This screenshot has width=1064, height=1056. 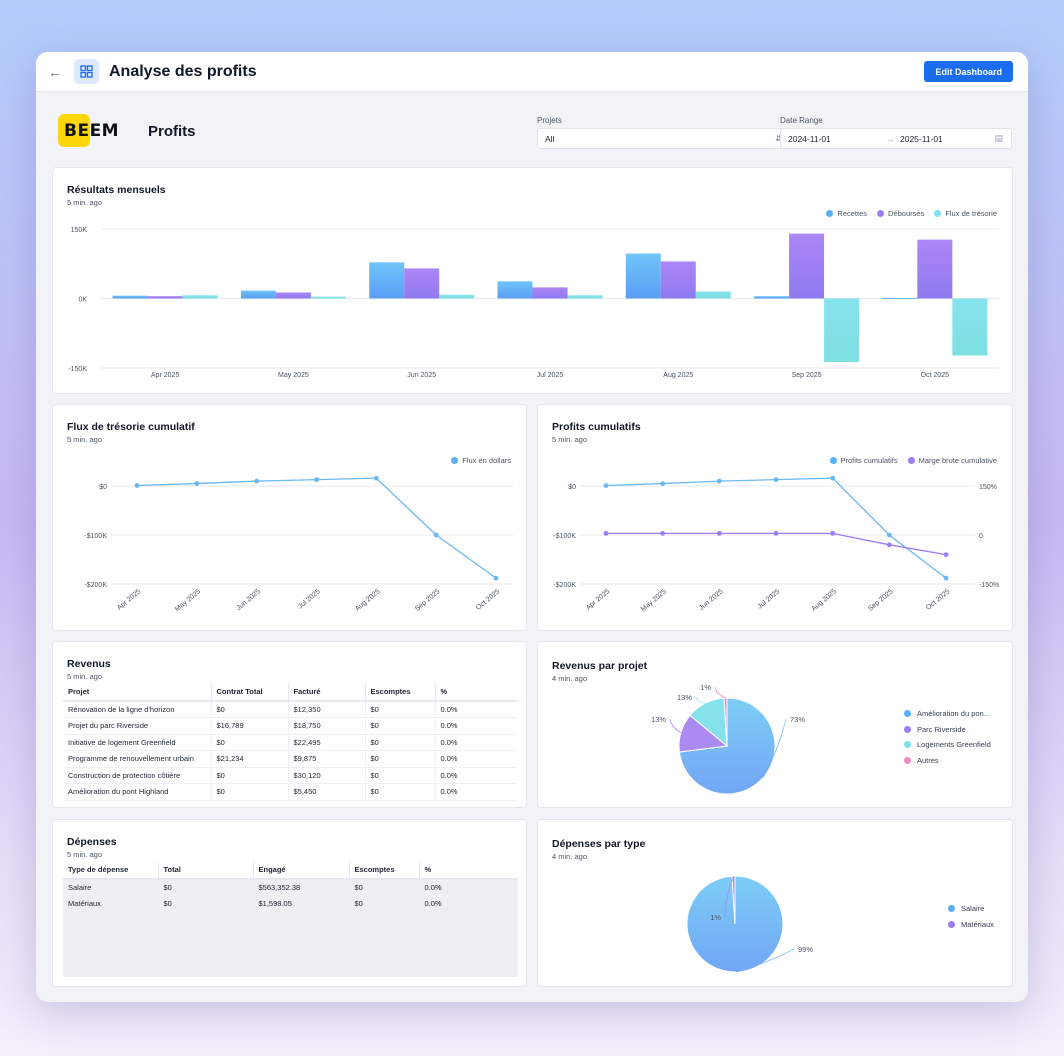 I want to click on column-header: Facturé, so click(x=327, y=692).